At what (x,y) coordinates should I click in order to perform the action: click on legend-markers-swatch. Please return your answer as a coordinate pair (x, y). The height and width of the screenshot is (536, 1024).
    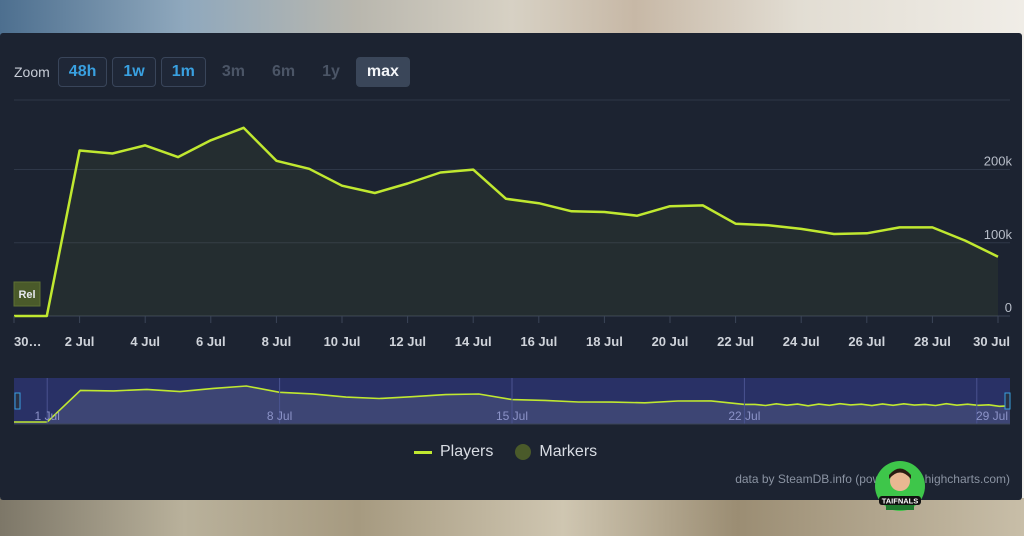
    Looking at the image, I should click on (523, 452).